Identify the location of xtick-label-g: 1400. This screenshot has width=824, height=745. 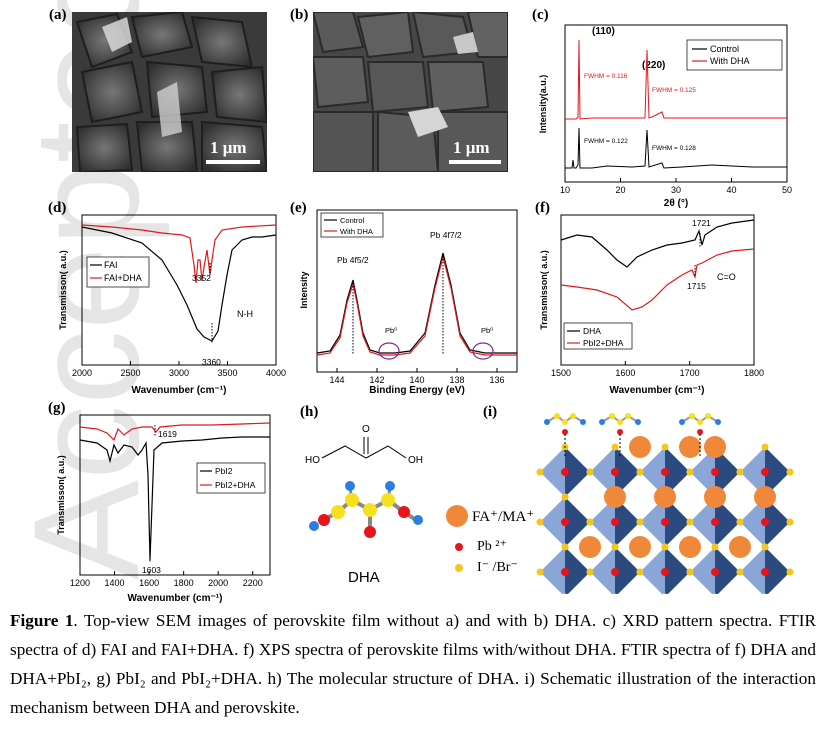
(115, 583).